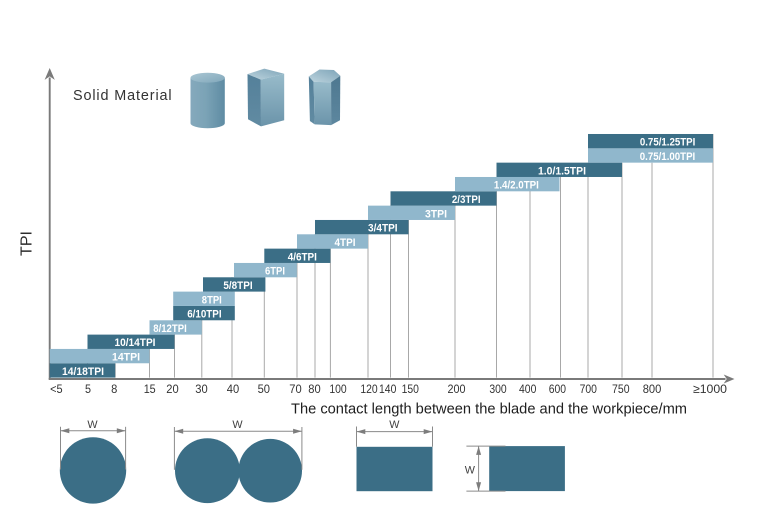  What do you see at coordinates (135, 343) in the screenshot?
I see `svg-text: 10/14TPI` at bounding box center [135, 343].